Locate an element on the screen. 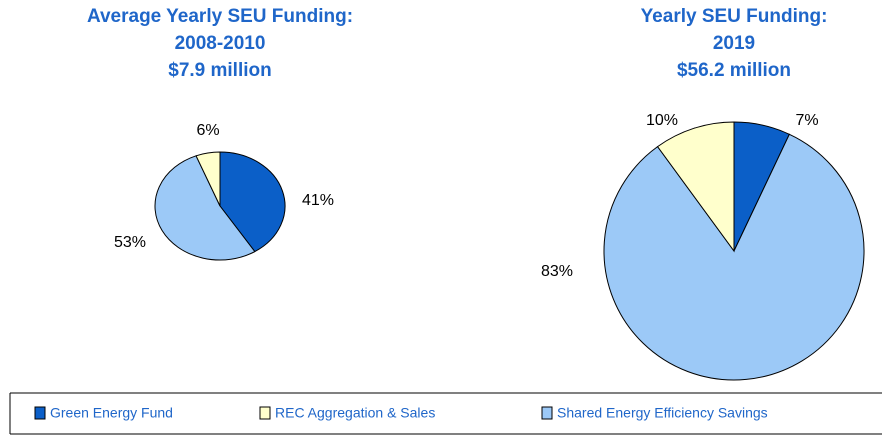  chart-title: $7.9 million is located at coordinates (219, 70).